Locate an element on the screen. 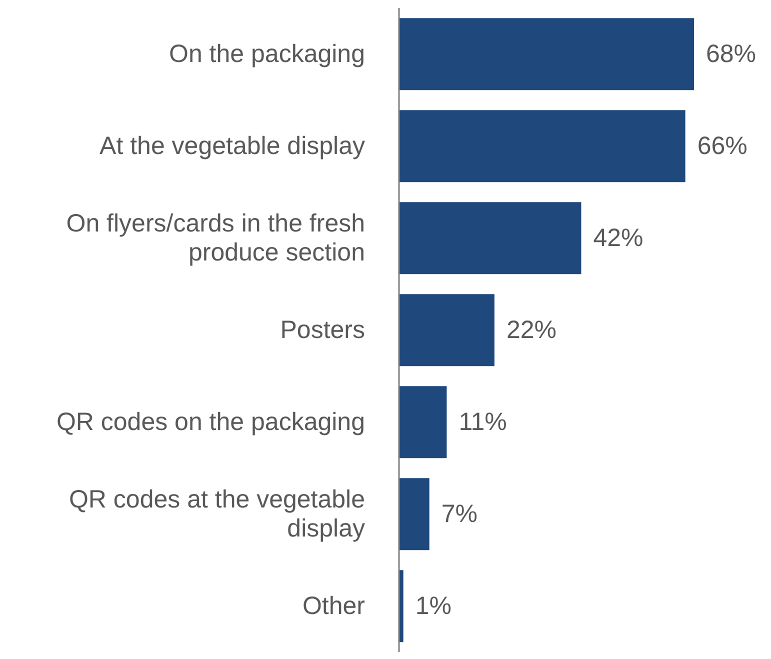 Image resolution: width=771 pixels, height=659 pixels. y-tick-label: At the vegetable display is located at coordinates (233, 146).